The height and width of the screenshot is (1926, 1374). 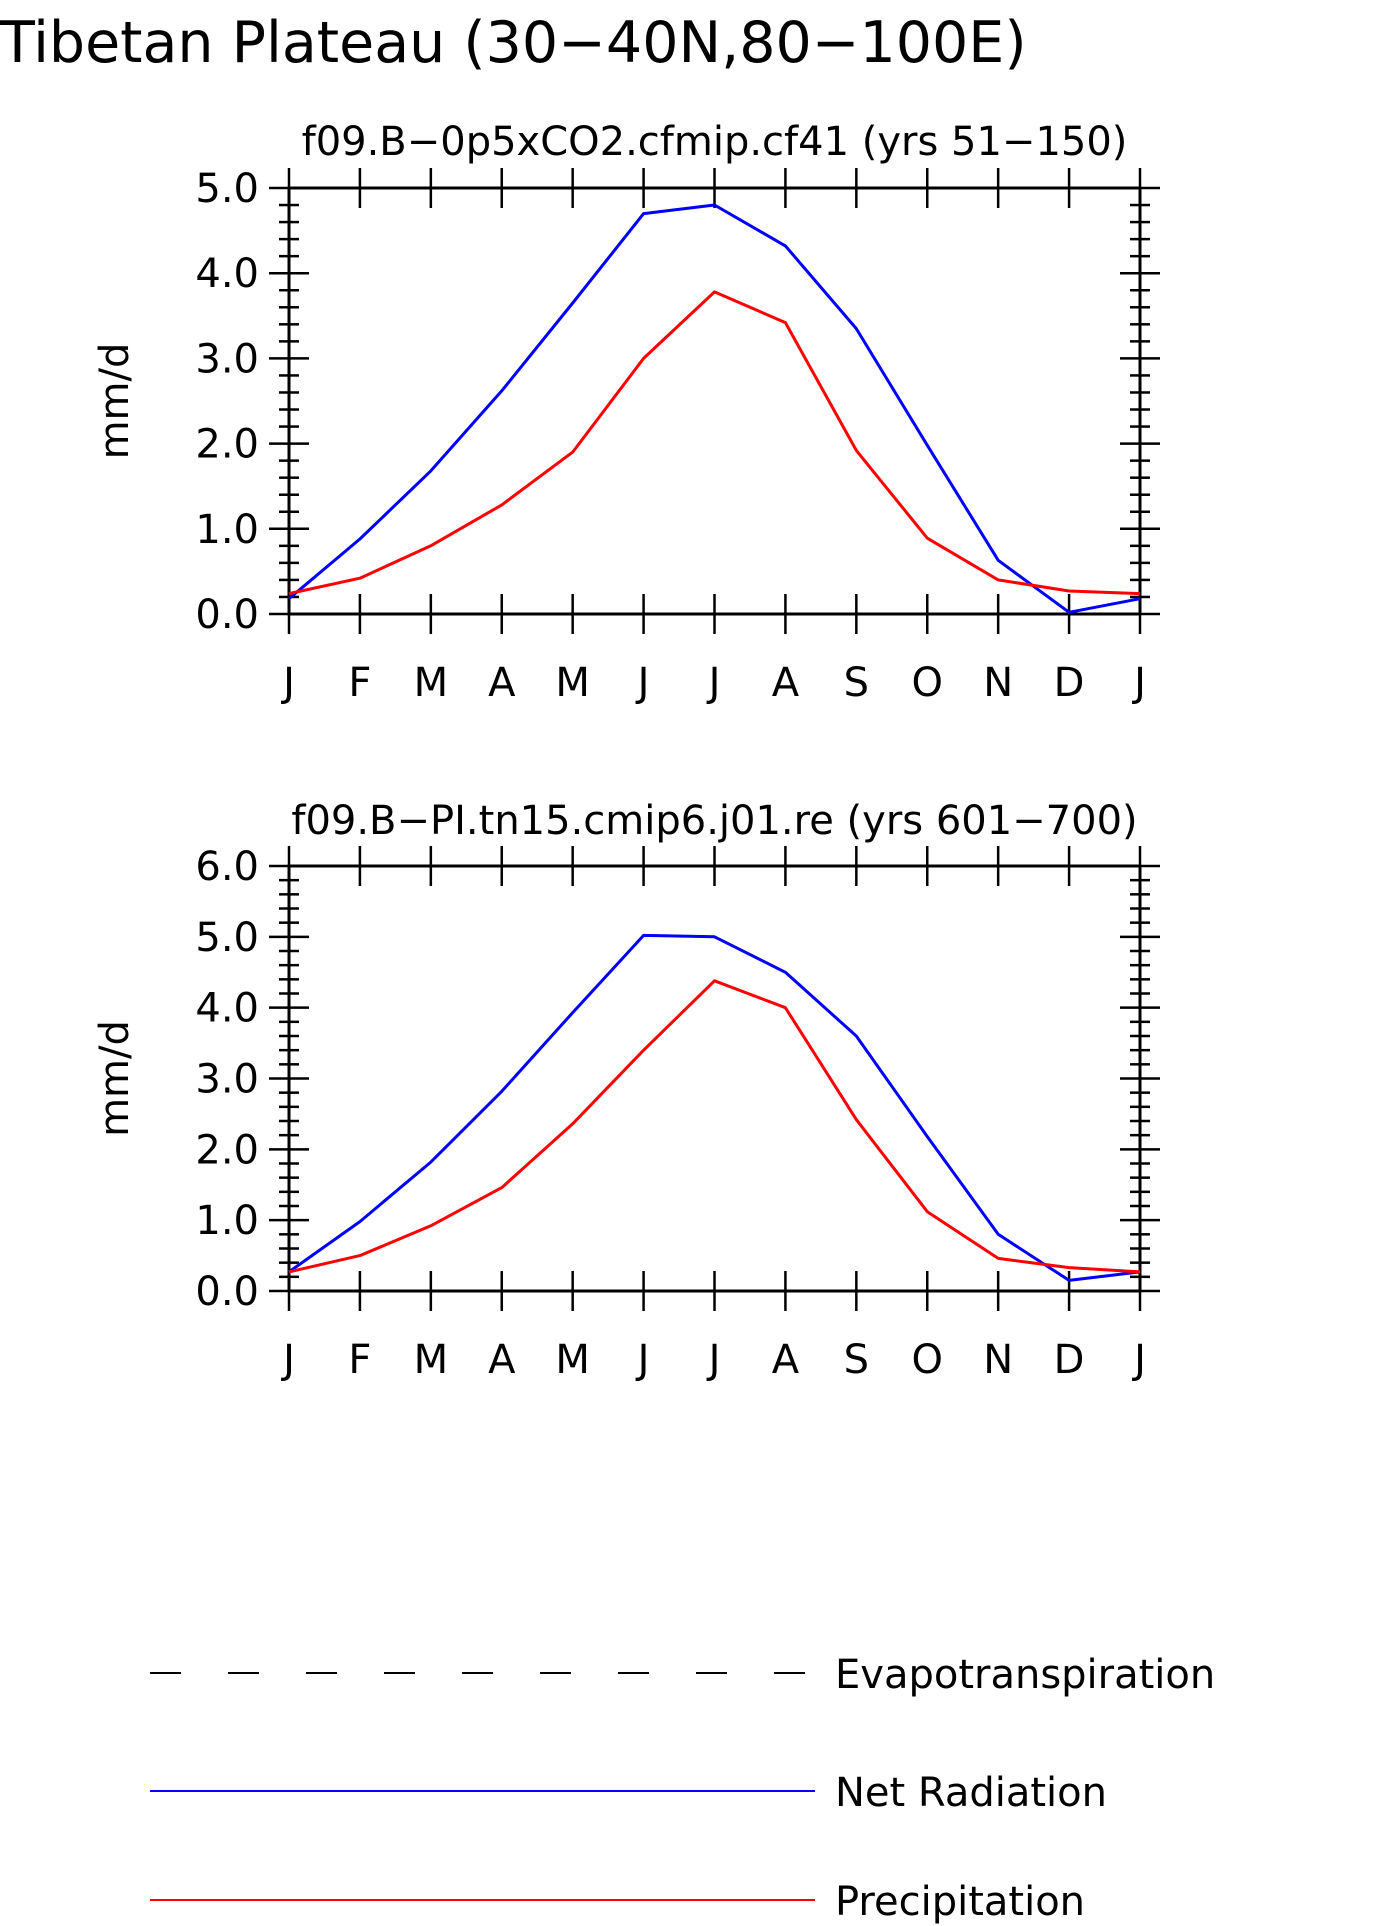 I want to click on chart-title: f09.B−PI.tn15.cmip6.j01.re (yrs 601−700), so click(x=714, y=821).